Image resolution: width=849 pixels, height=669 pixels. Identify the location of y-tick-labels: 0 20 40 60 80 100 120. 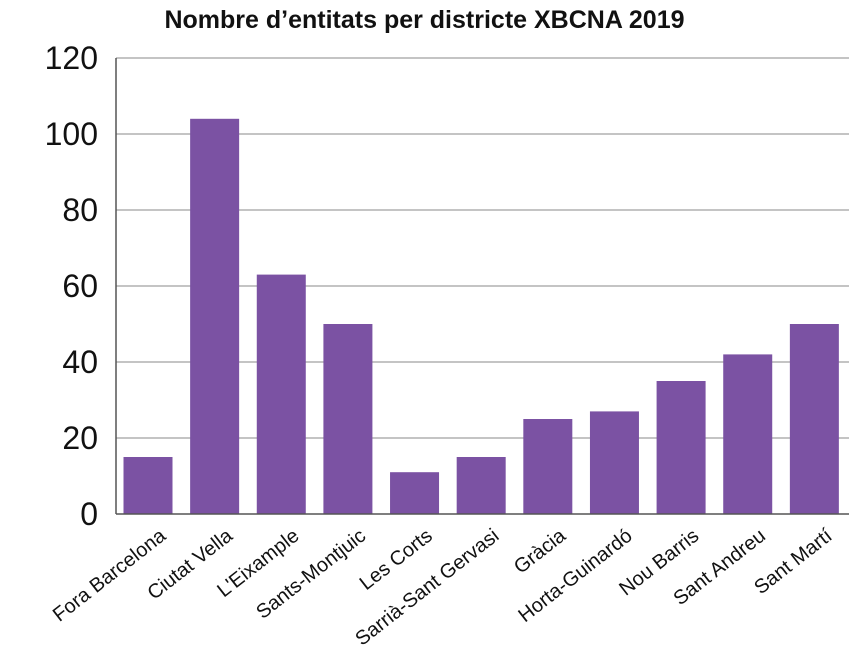
(71, 286).